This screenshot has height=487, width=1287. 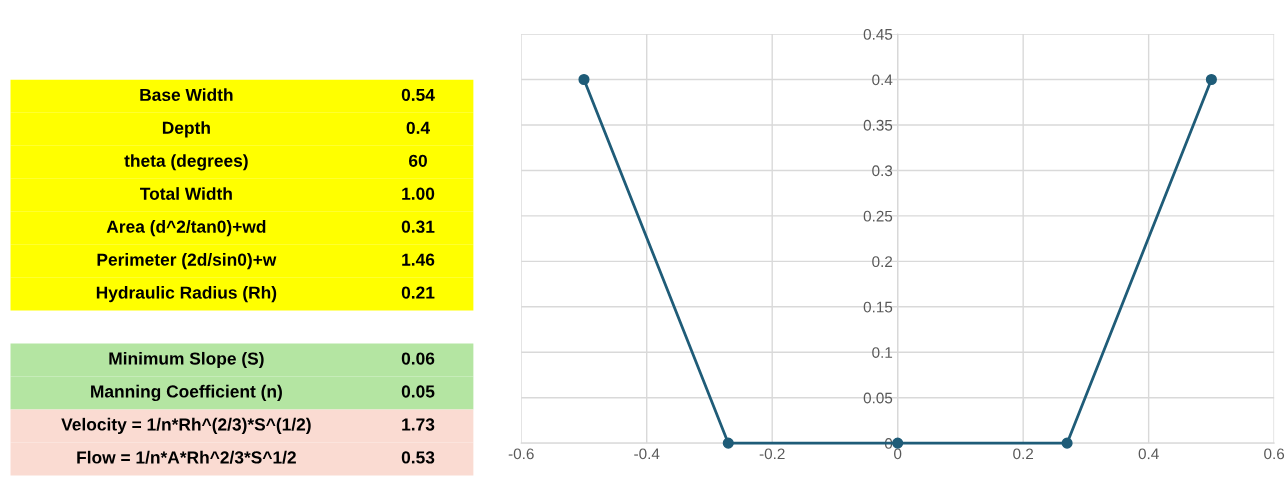 What do you see at coordinates (647, 454) in the screenshot?
I see `x-tick-label: -0.4` at bounding box center [647, 454].